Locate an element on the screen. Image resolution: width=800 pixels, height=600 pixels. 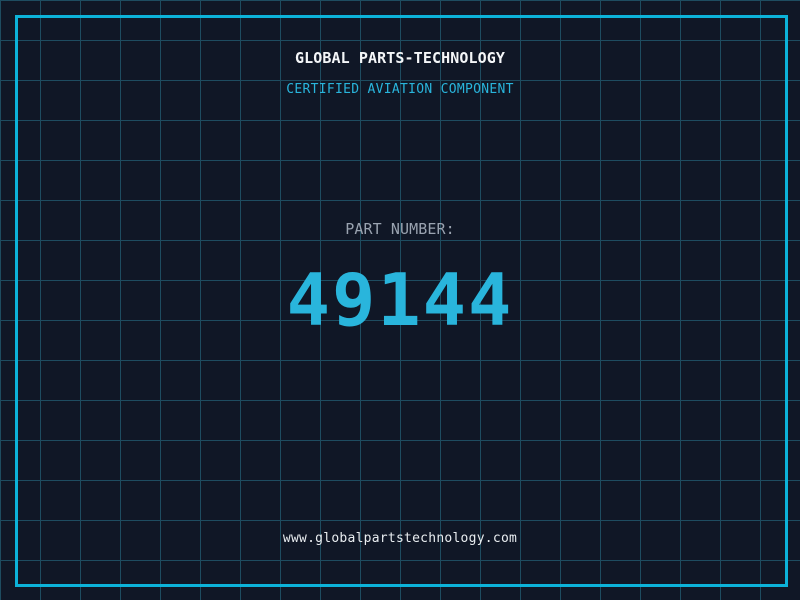
page-title: GLOBAL PARTS-TECHNOLOGY is located at coordinates (399, 58).